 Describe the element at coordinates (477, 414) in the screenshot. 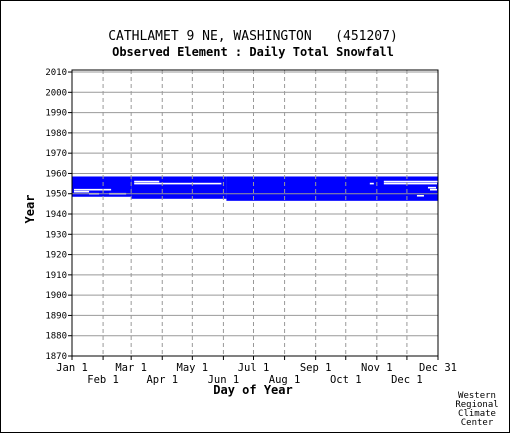

I see `credit-line-3: Climate` at that location.